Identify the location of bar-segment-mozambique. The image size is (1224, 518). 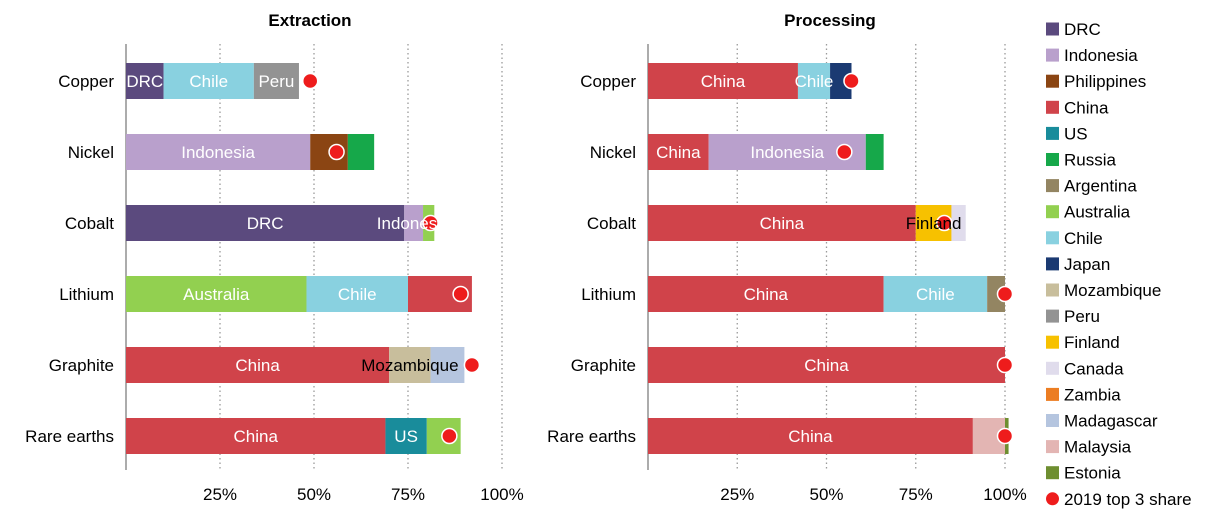
(410, 365).